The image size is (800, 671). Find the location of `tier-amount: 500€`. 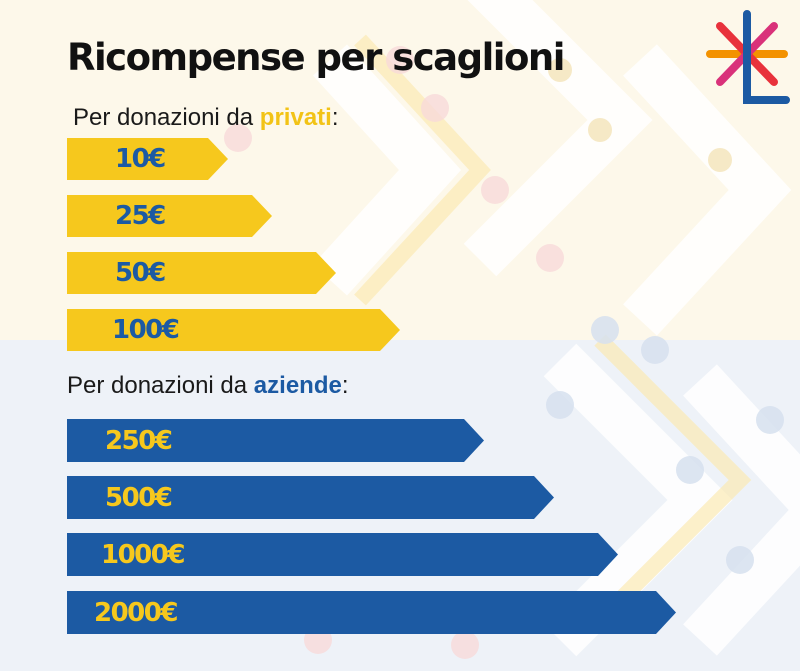

tier-amount: 500€ is located at coordinates (138, 497).